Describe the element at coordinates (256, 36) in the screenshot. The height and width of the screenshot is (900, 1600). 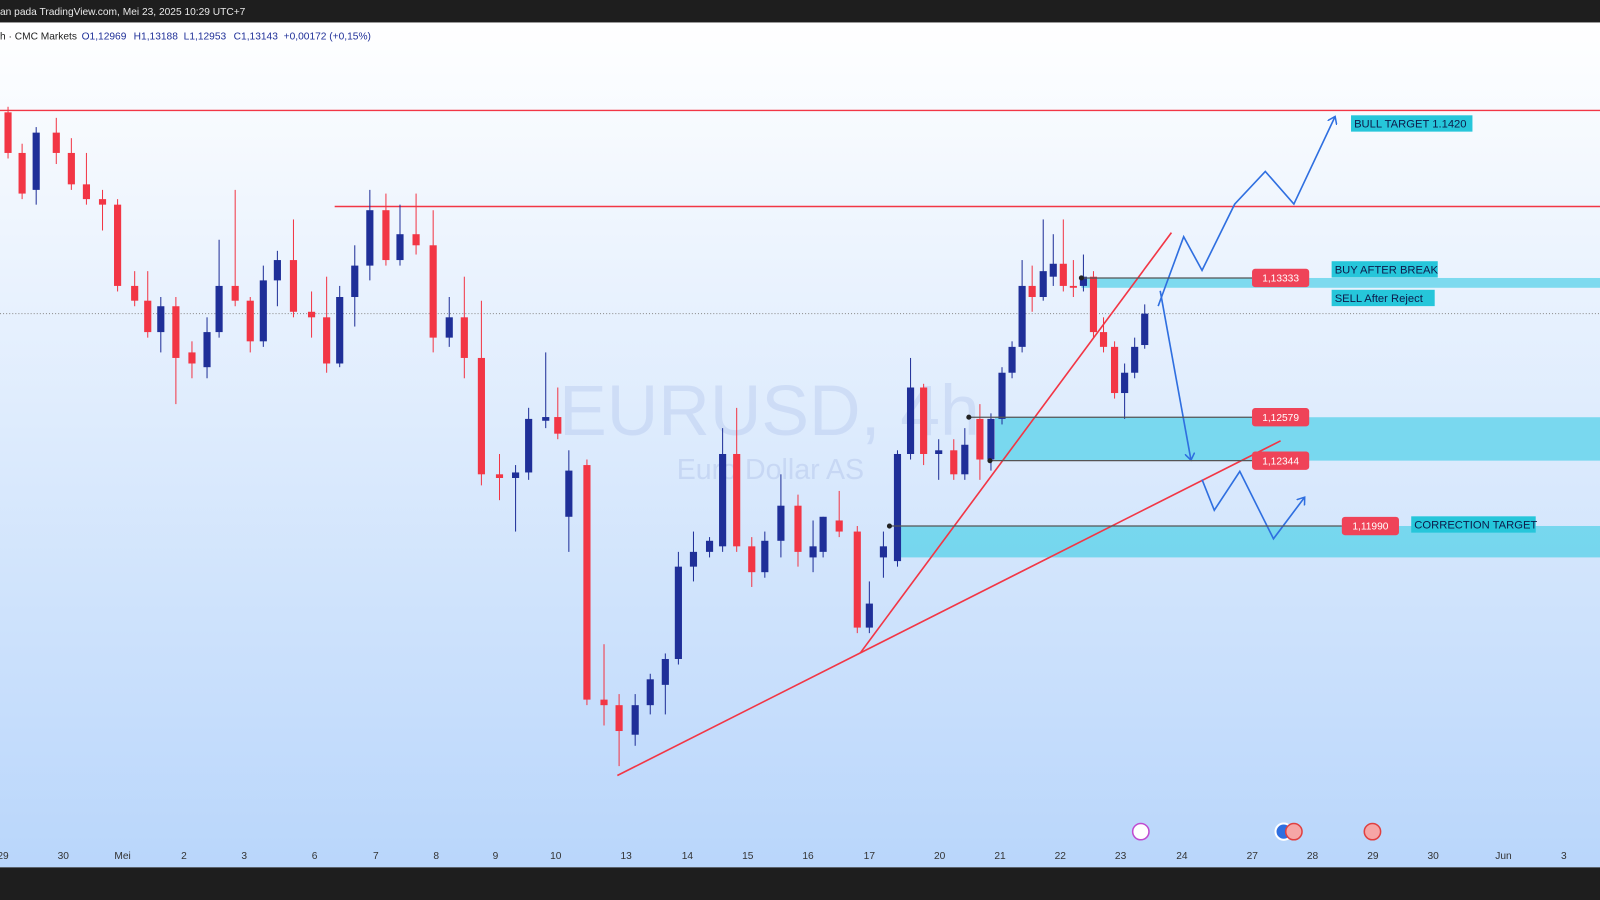
I see `ohlc-close: C1,13143` at that location.